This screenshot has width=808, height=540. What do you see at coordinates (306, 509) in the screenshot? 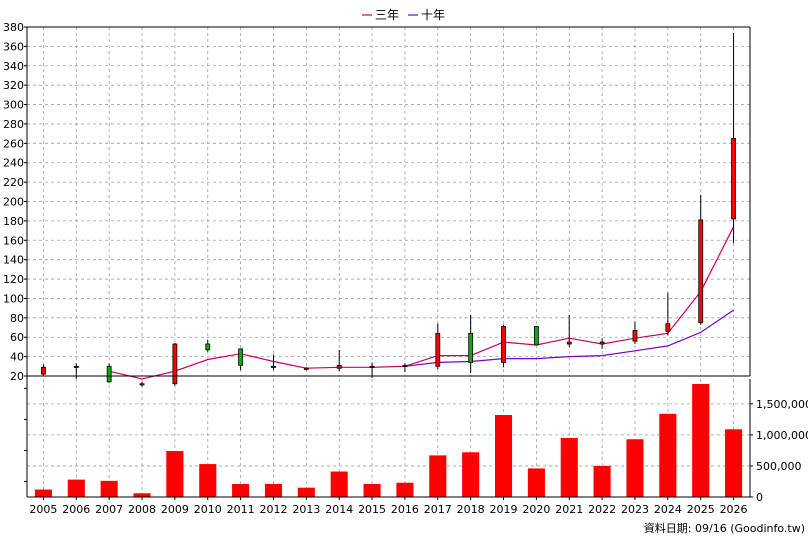
I see `x-tick-label: 2013` at bounding box center [306, 509].